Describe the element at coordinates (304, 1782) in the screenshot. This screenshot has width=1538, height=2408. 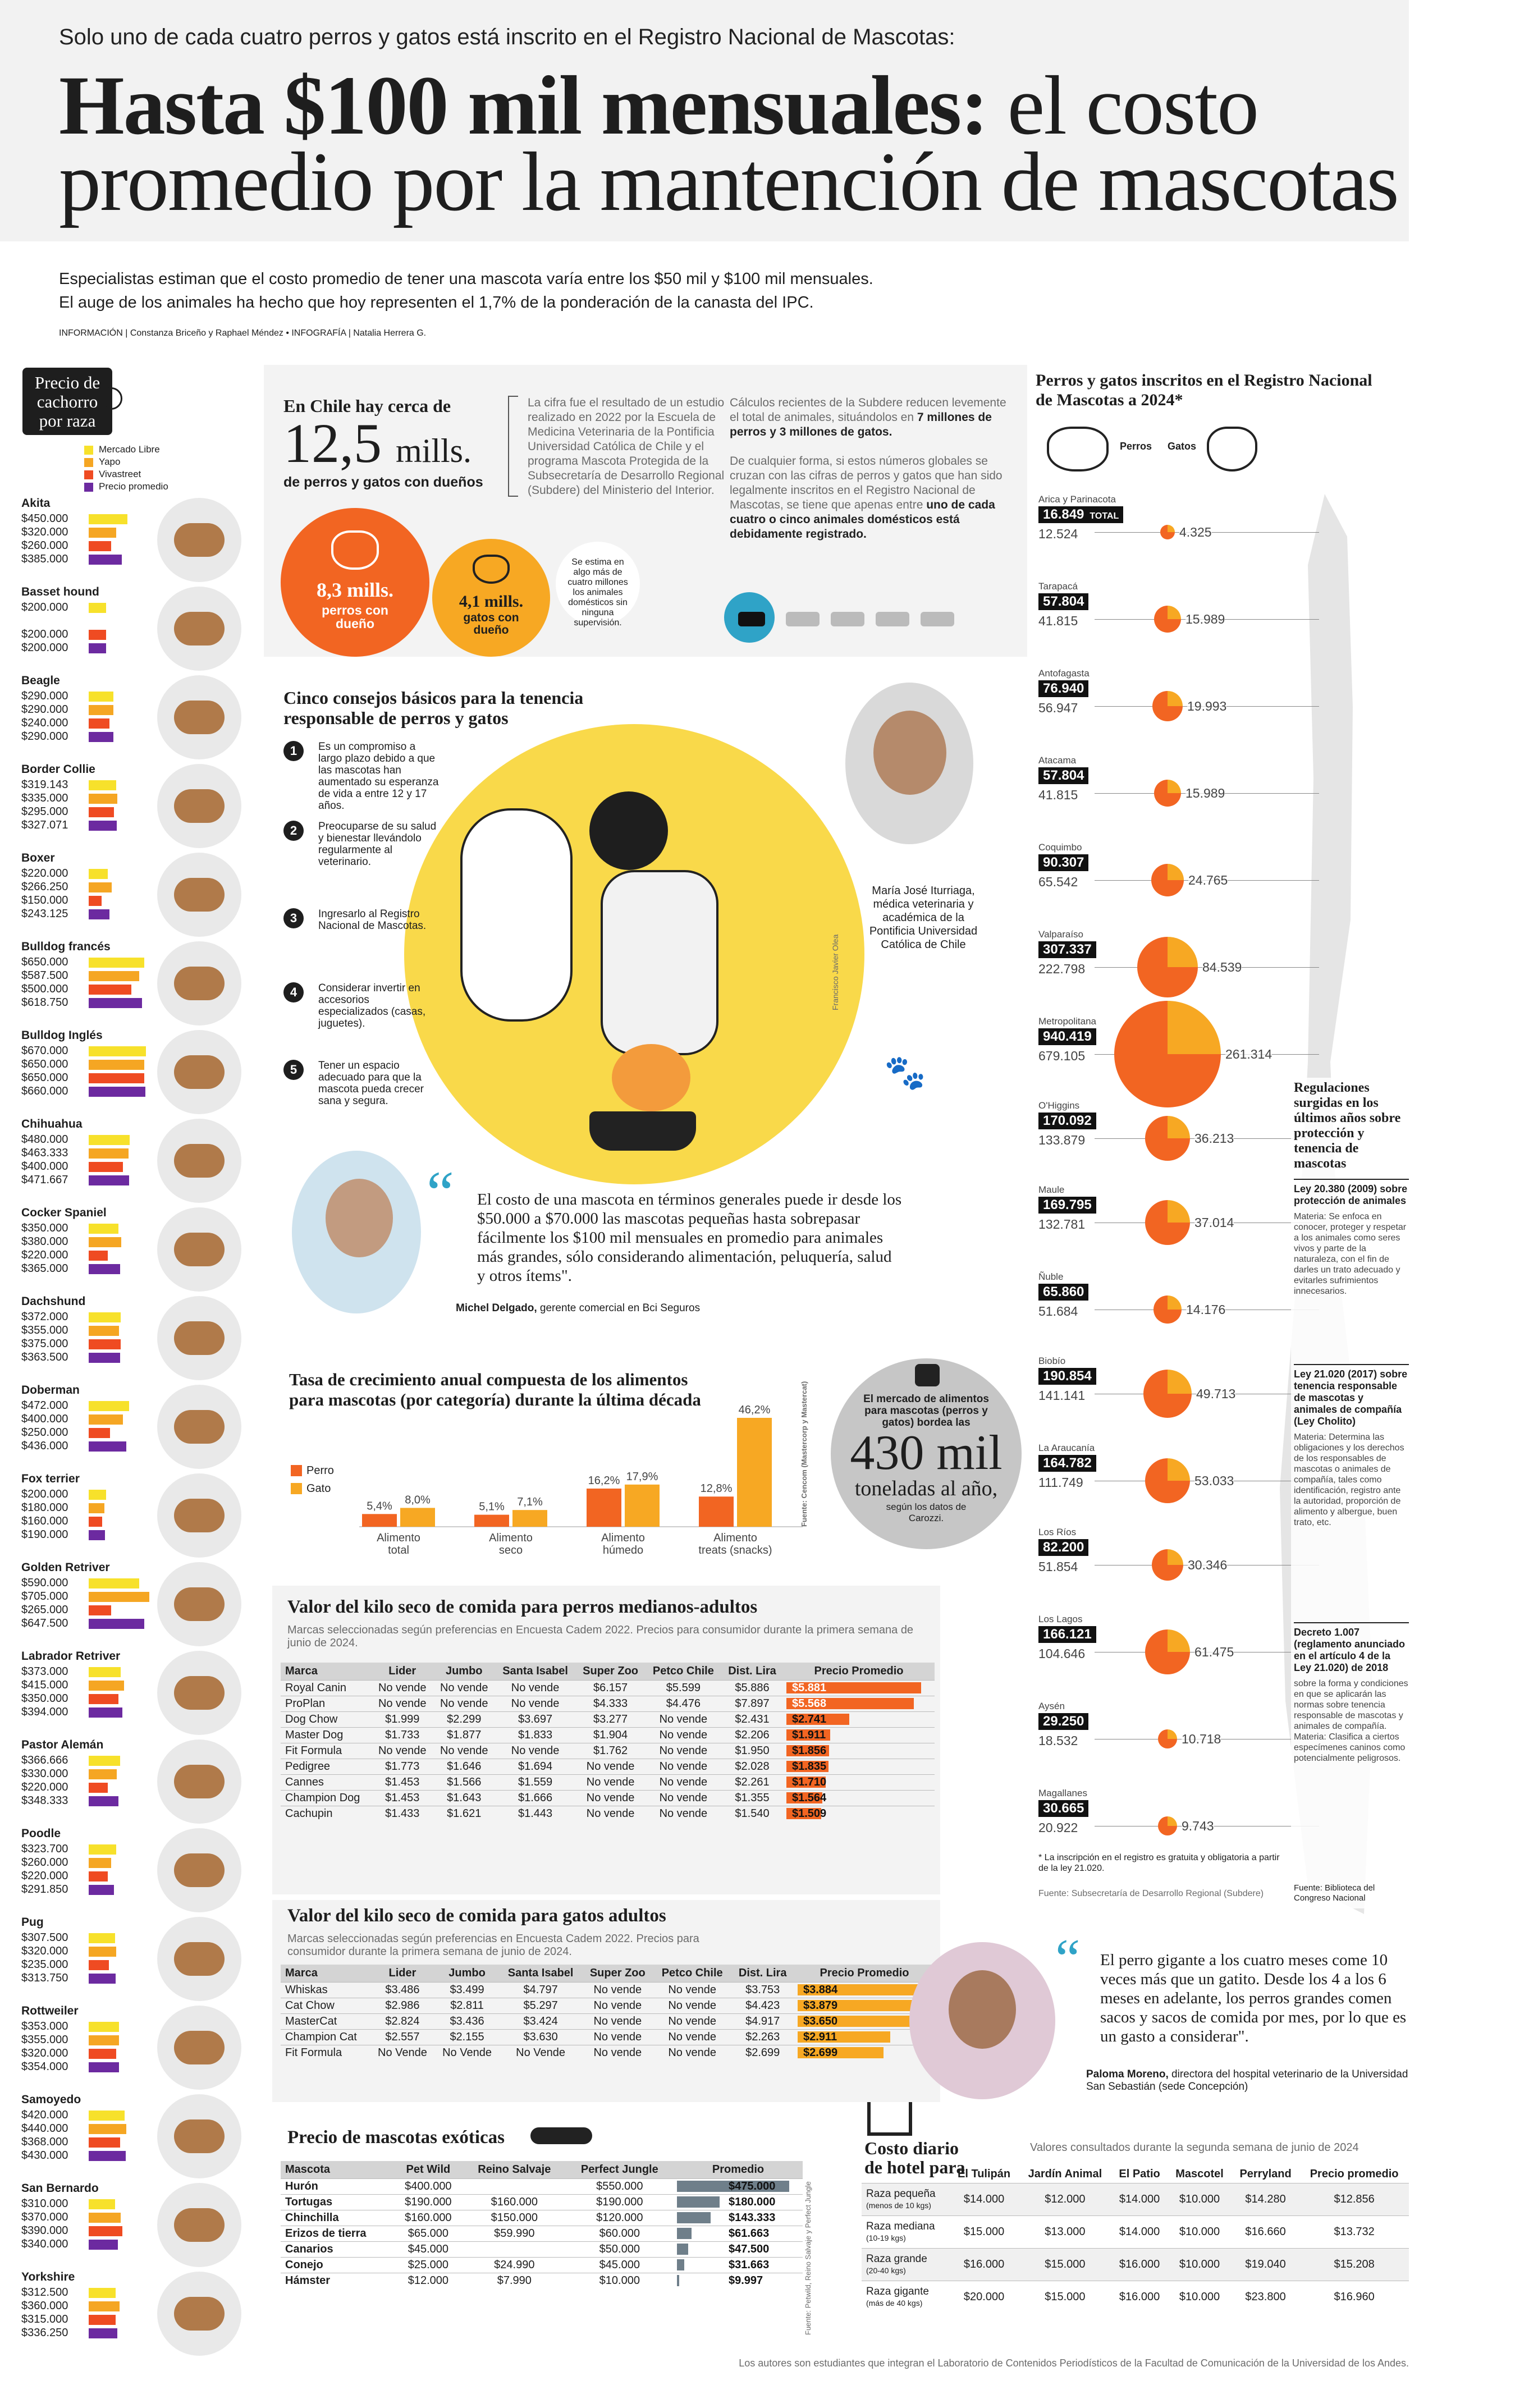
I see `table-value: Cannes` at that location.